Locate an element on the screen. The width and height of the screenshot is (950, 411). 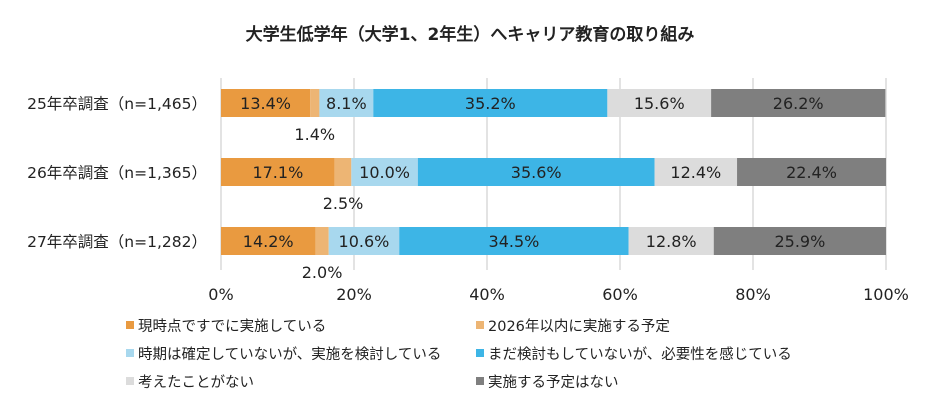
x-tick-label: 0% is located at coordinates (220, 294).